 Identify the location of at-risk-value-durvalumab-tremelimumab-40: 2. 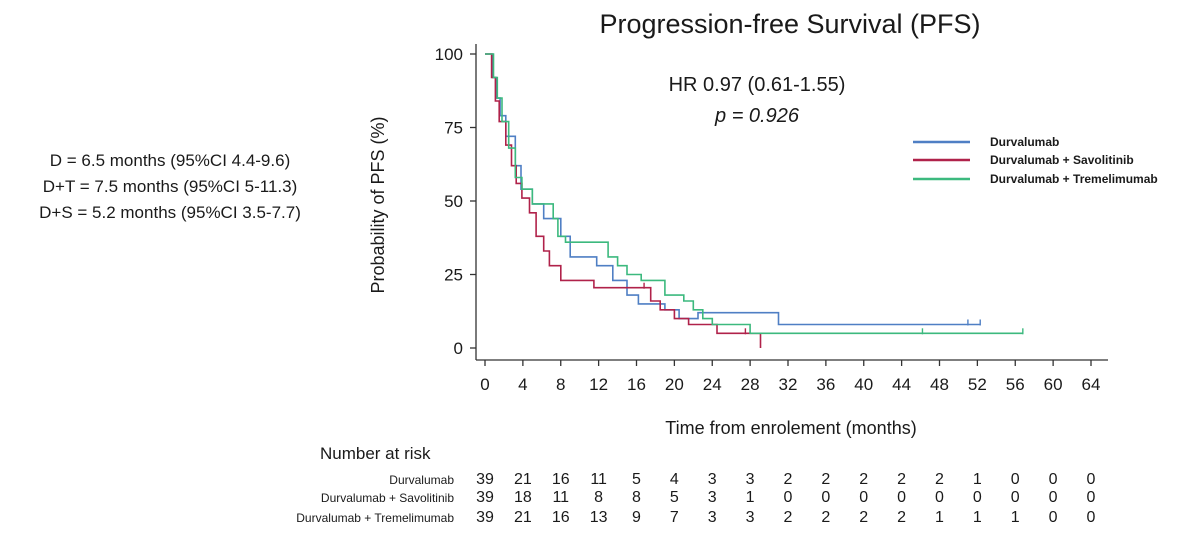
(863, 517).